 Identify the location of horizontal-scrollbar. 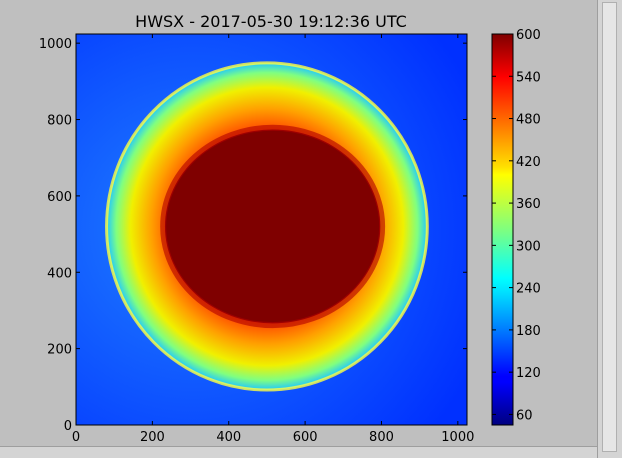
(298, 452).